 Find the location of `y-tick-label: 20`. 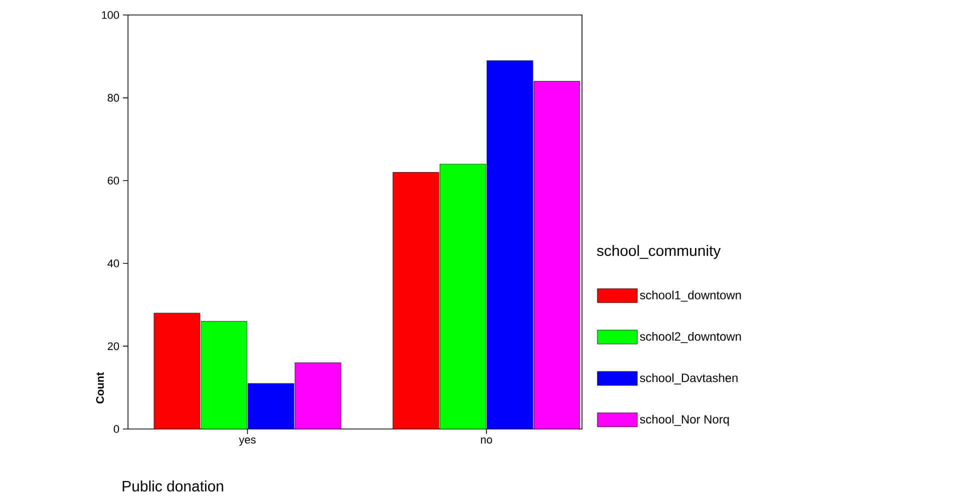

y-tick-label: 20 is located at coordinates (114, 346).